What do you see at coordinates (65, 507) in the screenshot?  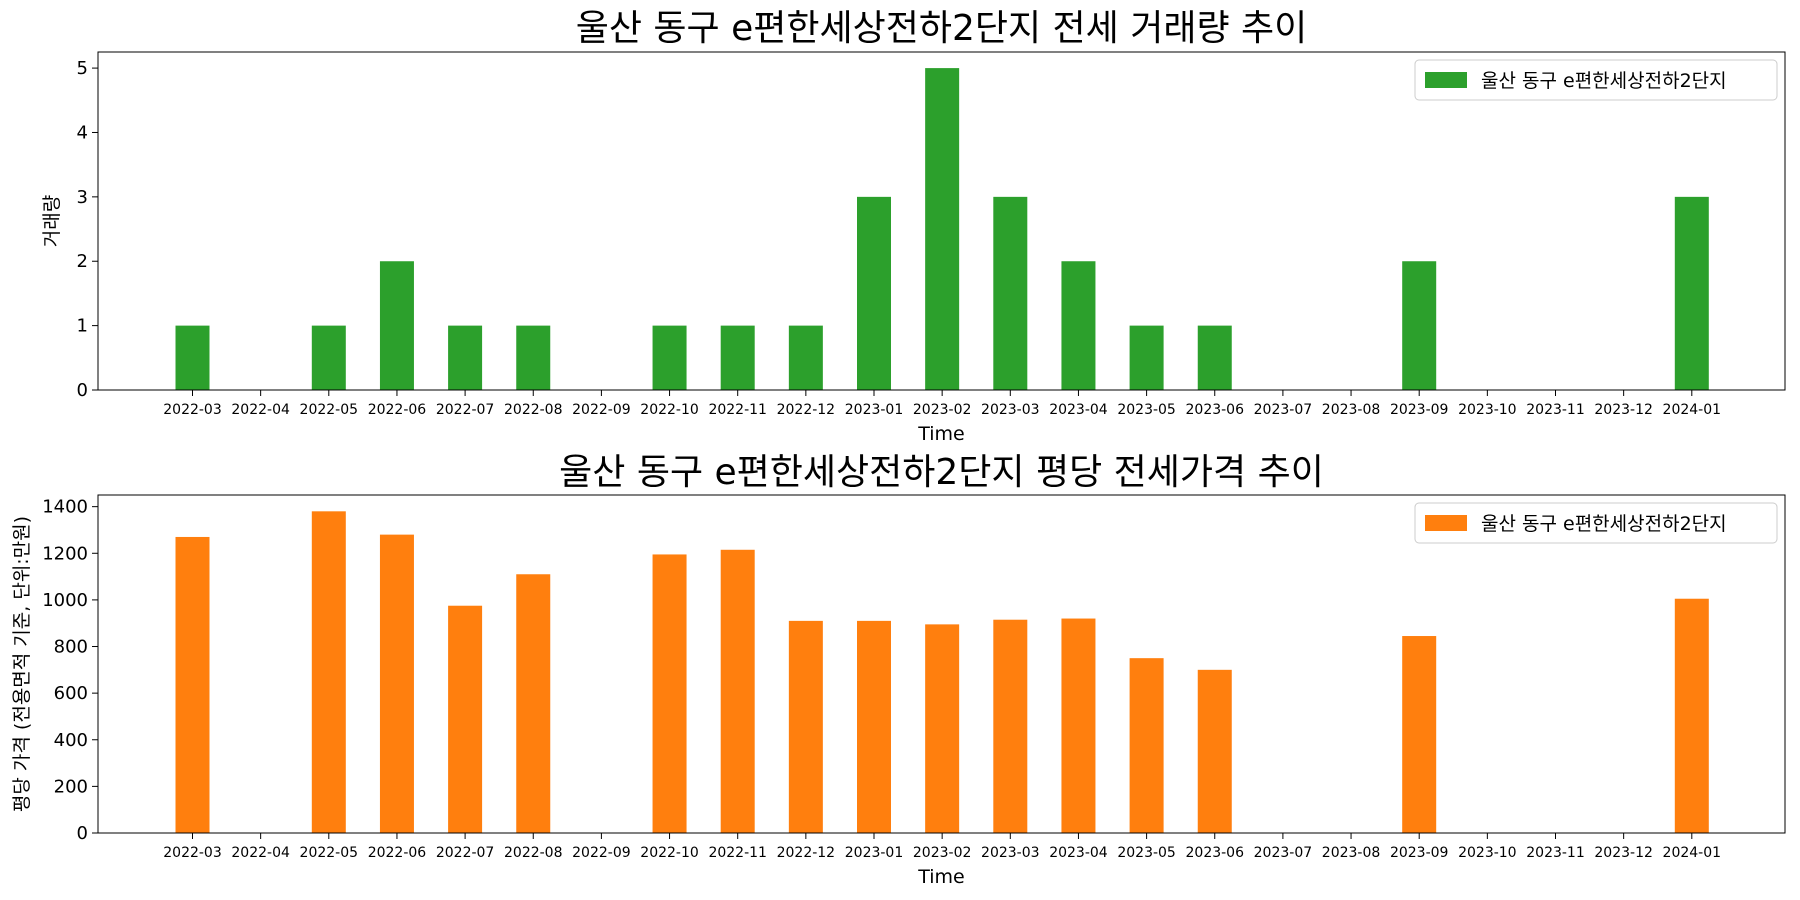 I see `y-tick-label: 1400` at bounding box center [65, 507].